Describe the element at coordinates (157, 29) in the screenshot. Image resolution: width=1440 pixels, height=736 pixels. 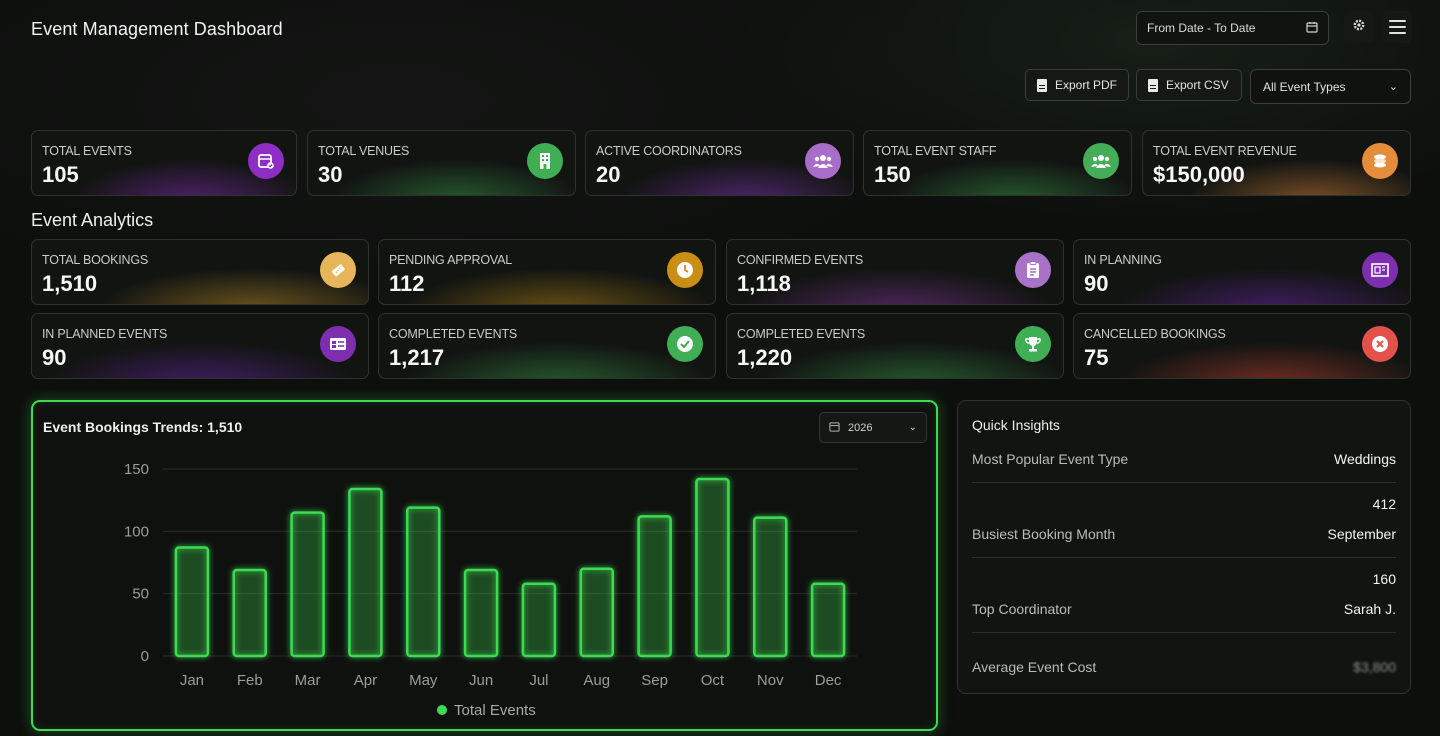
I see `page-title: Event Management Dashboard` at that location.